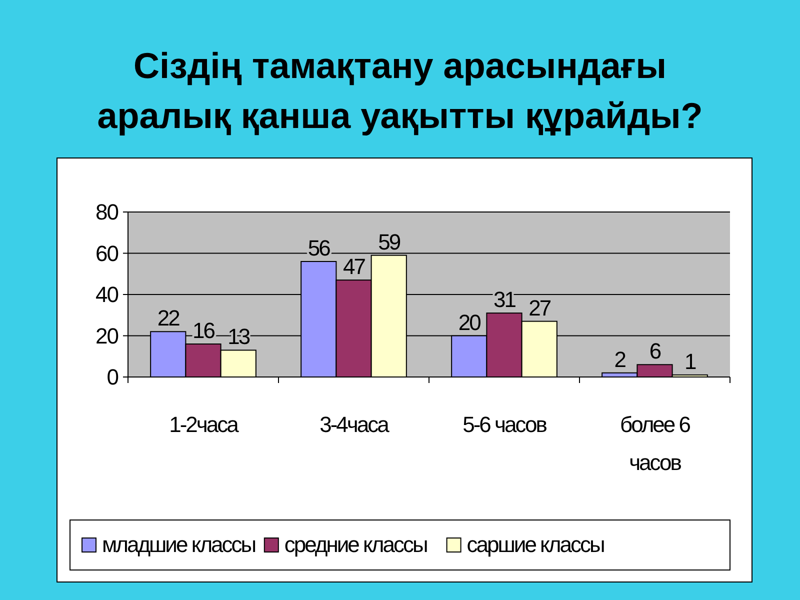  I want to click on y-tick-label: 0, so click(112, 377).